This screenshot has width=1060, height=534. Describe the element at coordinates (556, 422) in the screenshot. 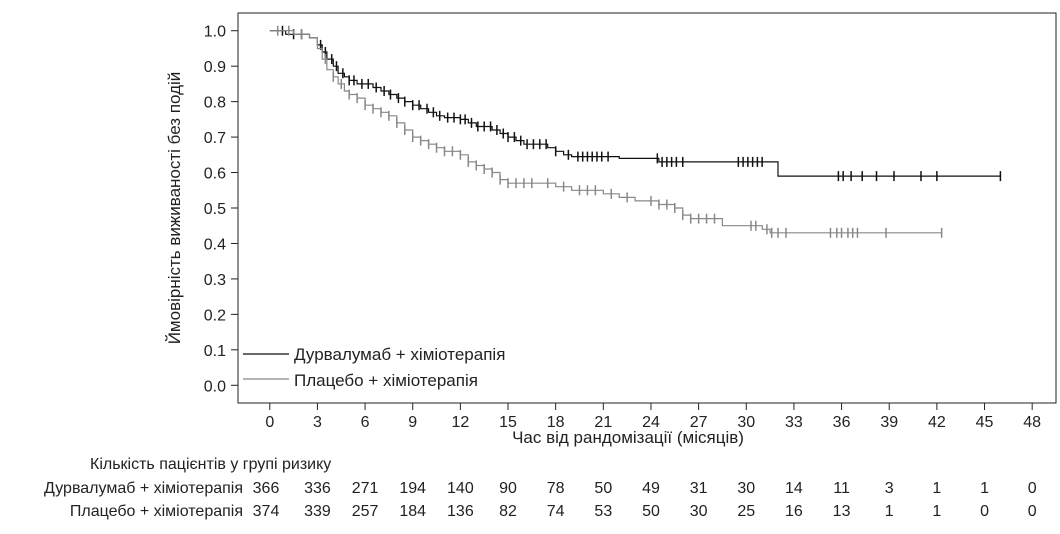

I see `x-tick-label: 18` at that location.